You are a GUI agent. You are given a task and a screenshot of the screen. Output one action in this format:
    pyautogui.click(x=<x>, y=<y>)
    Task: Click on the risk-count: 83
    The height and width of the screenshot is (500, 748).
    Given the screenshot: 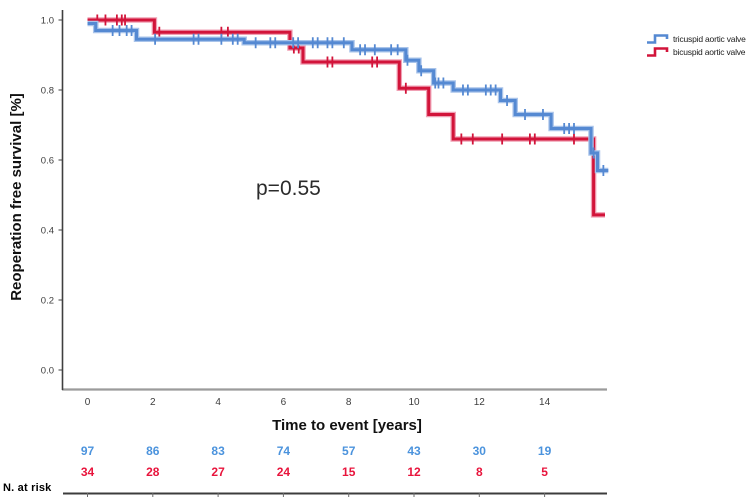 What is the action you would take?
    pyautogui.click(x=218, y=451)
    